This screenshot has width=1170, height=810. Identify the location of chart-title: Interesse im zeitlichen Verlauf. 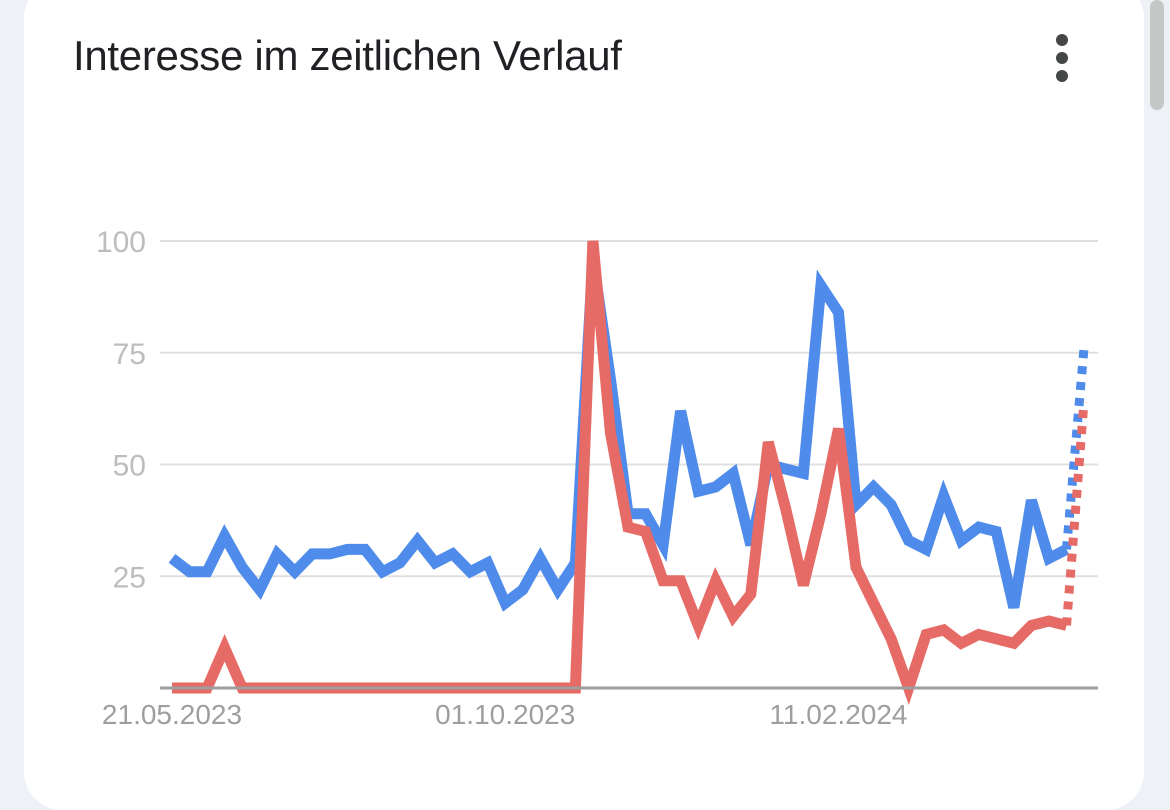
(347, 55).